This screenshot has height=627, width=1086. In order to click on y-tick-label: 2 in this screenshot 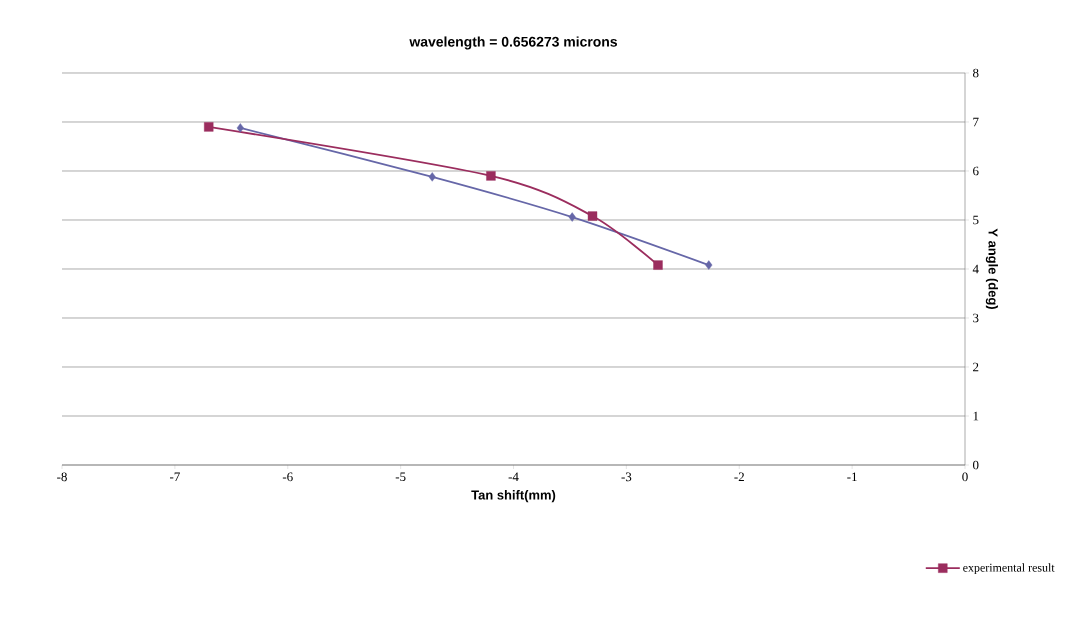, I will do `click(976, 367)`.